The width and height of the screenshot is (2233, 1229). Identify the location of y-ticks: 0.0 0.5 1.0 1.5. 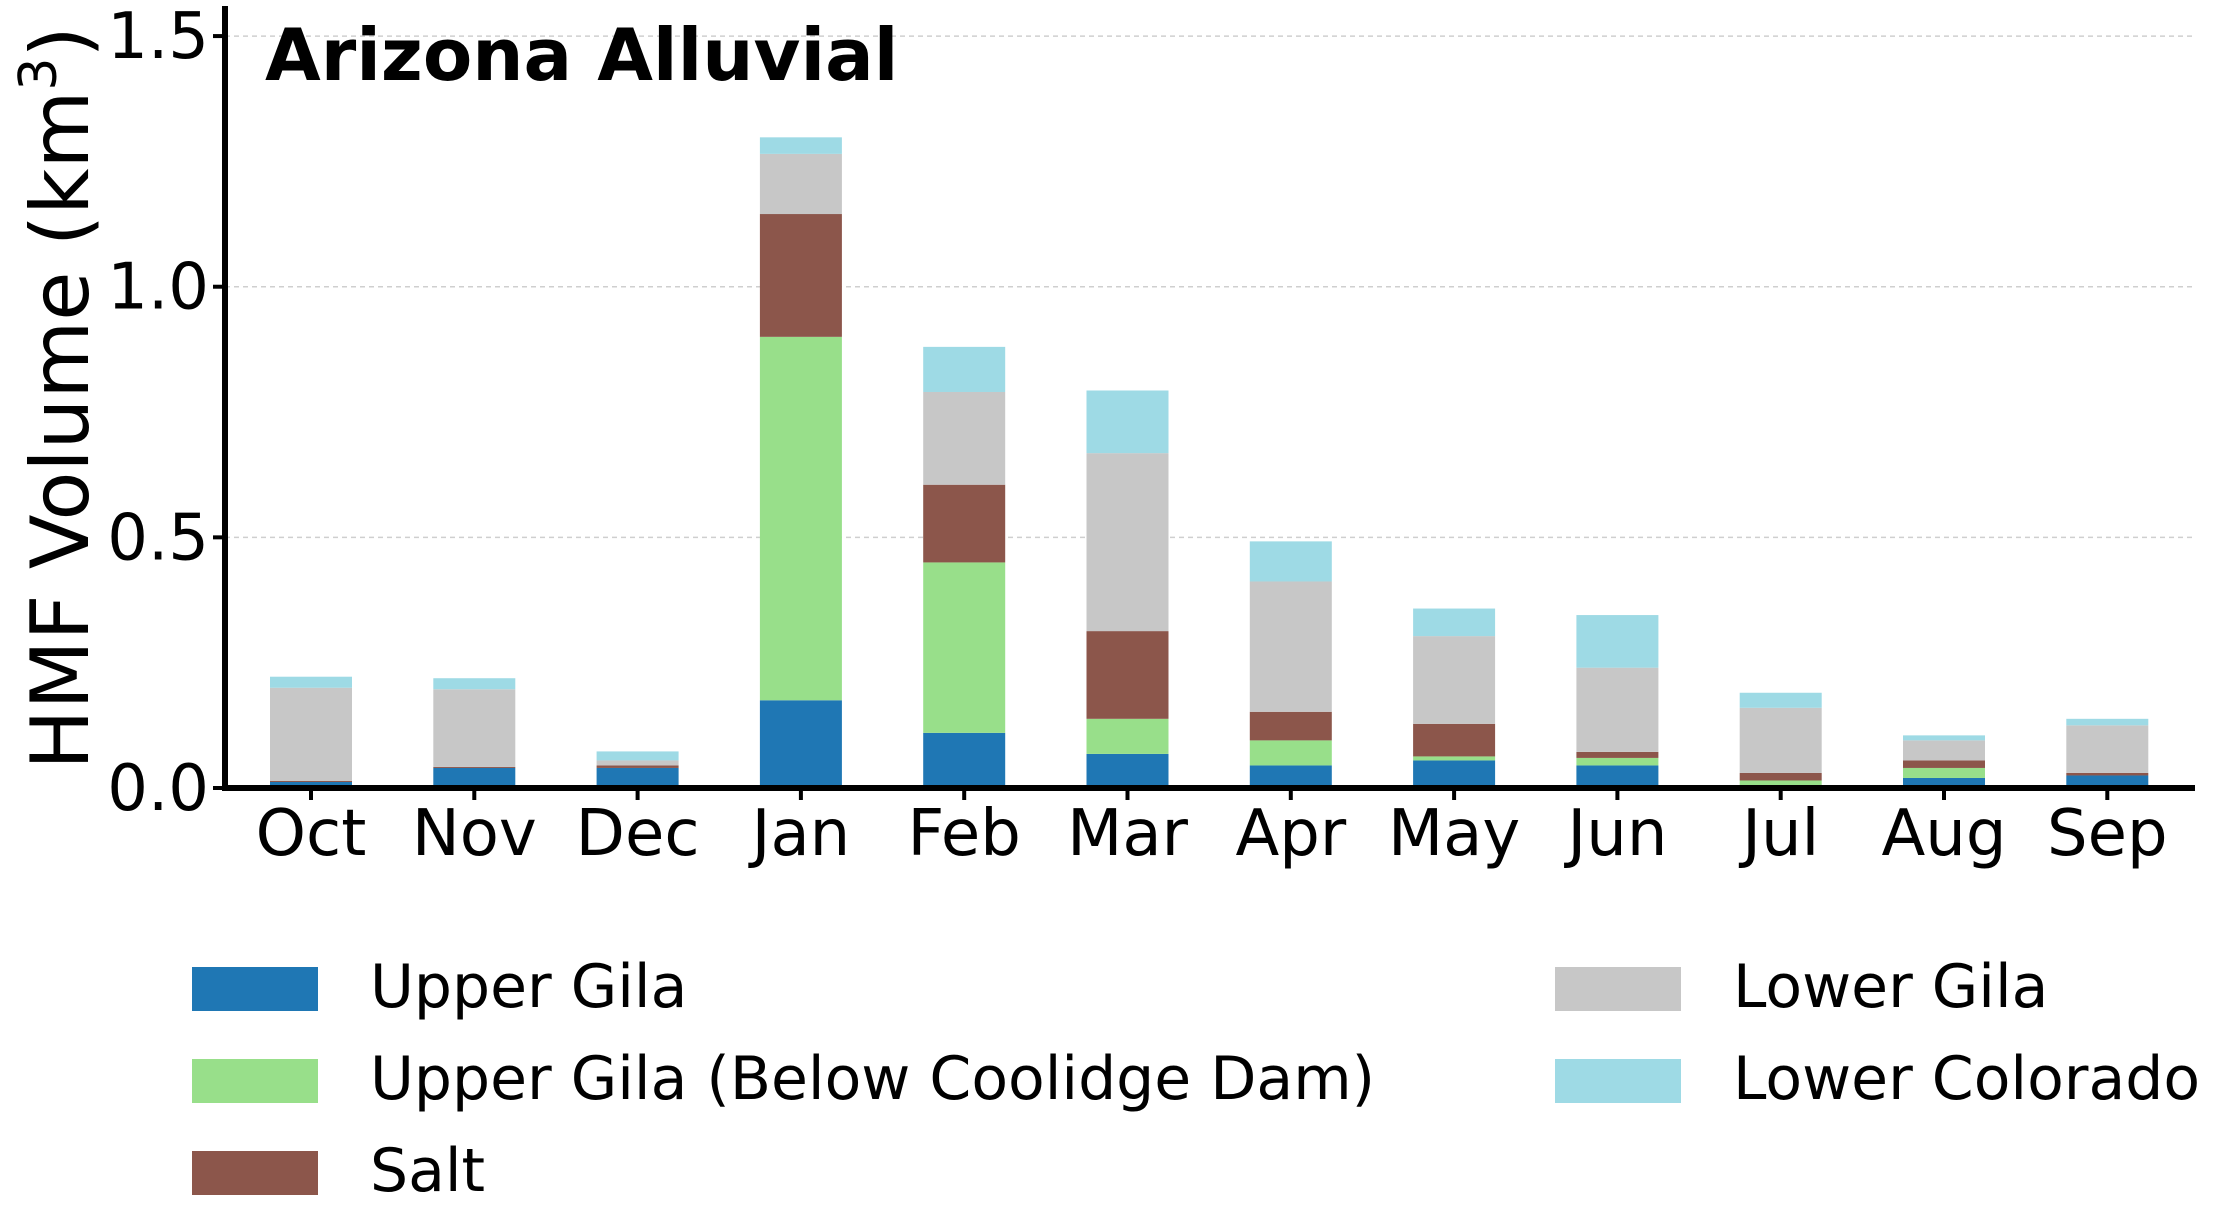
(166, 413).